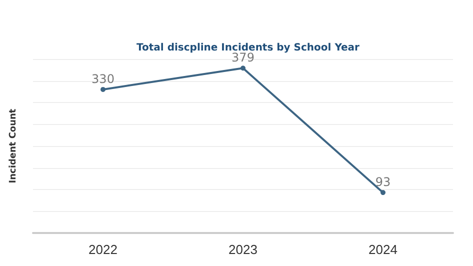 The width and height of the screenshot is (473, 266). I want to click on chart-title: Total discpline Incidents by School Year, so click(248, 48).